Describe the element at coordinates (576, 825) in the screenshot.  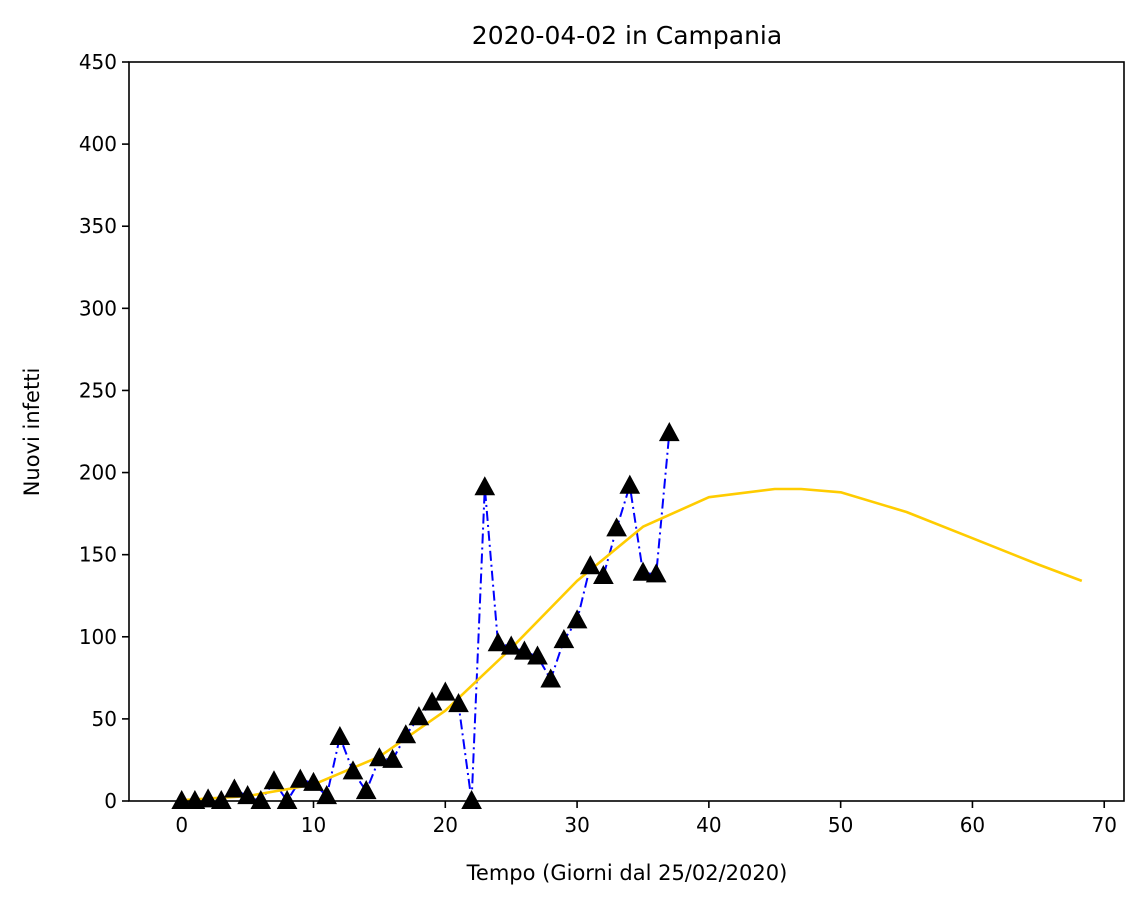
I see `x-tick-label: 30` at that location.